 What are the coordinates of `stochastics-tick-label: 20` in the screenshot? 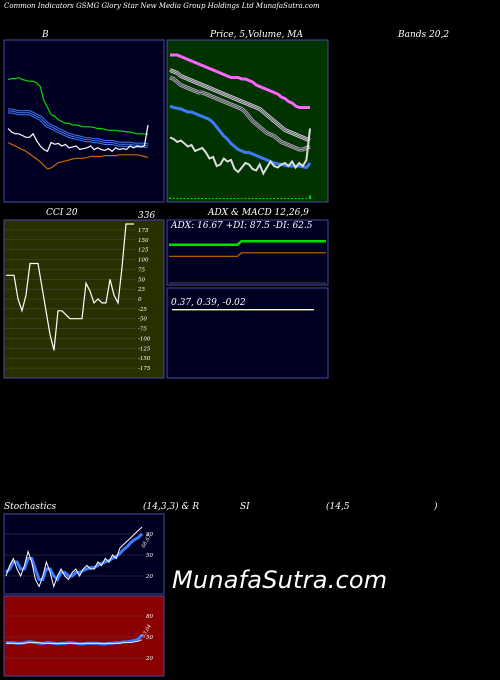 It's located at (149, 577).